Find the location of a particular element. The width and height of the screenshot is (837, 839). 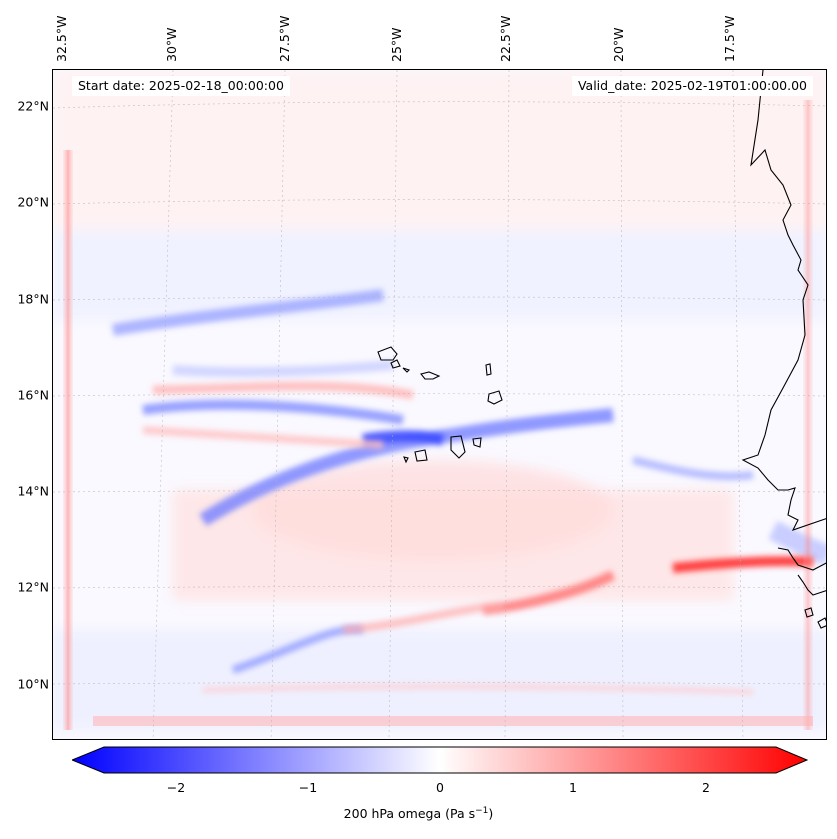

bijagos-island is located at coordinates (809, 612).